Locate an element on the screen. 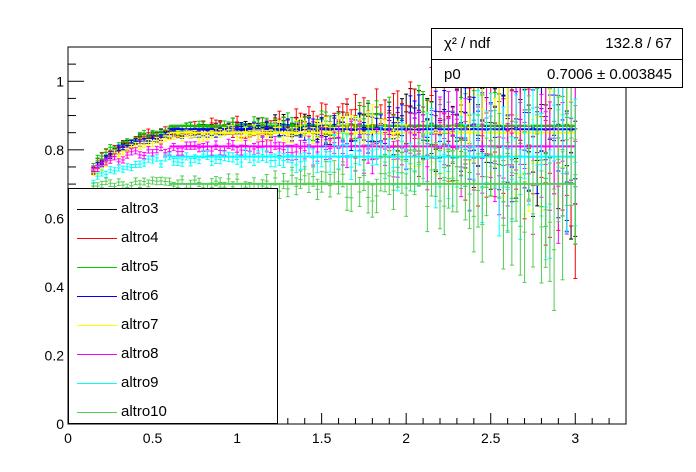 This screenshot has height=472, width=696. legend-label: altro5 is located at coordinates (140, 266).